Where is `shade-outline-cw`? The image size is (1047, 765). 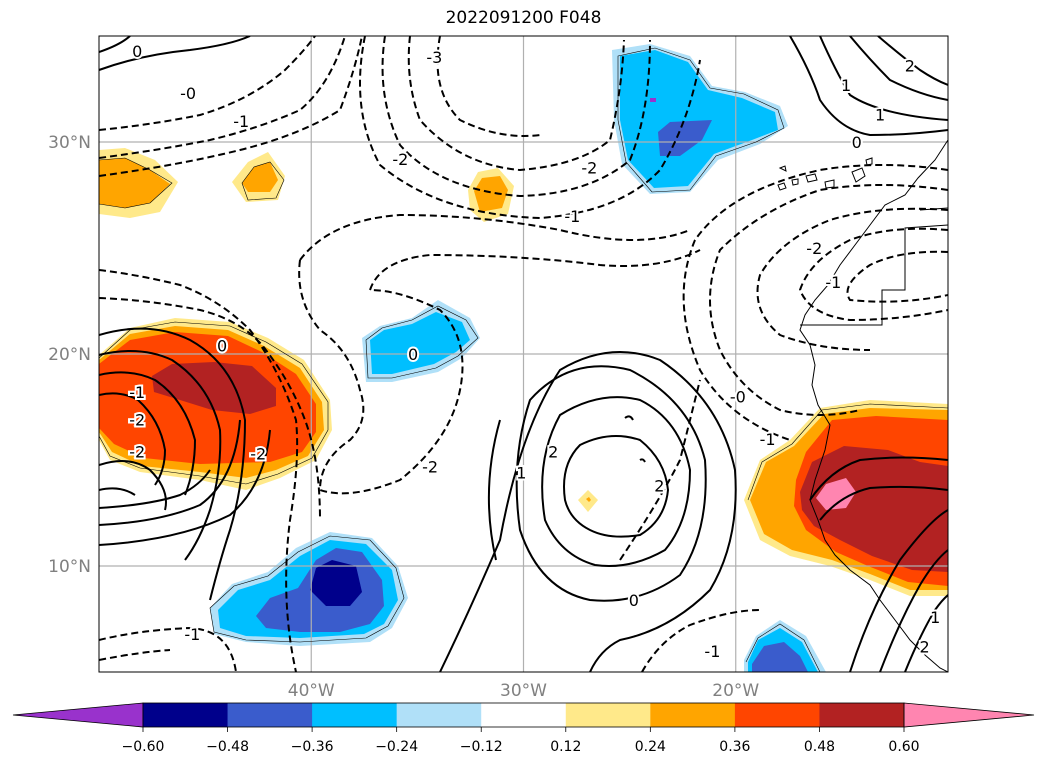
shade-outline-cw is located at coordinates (422, 342).